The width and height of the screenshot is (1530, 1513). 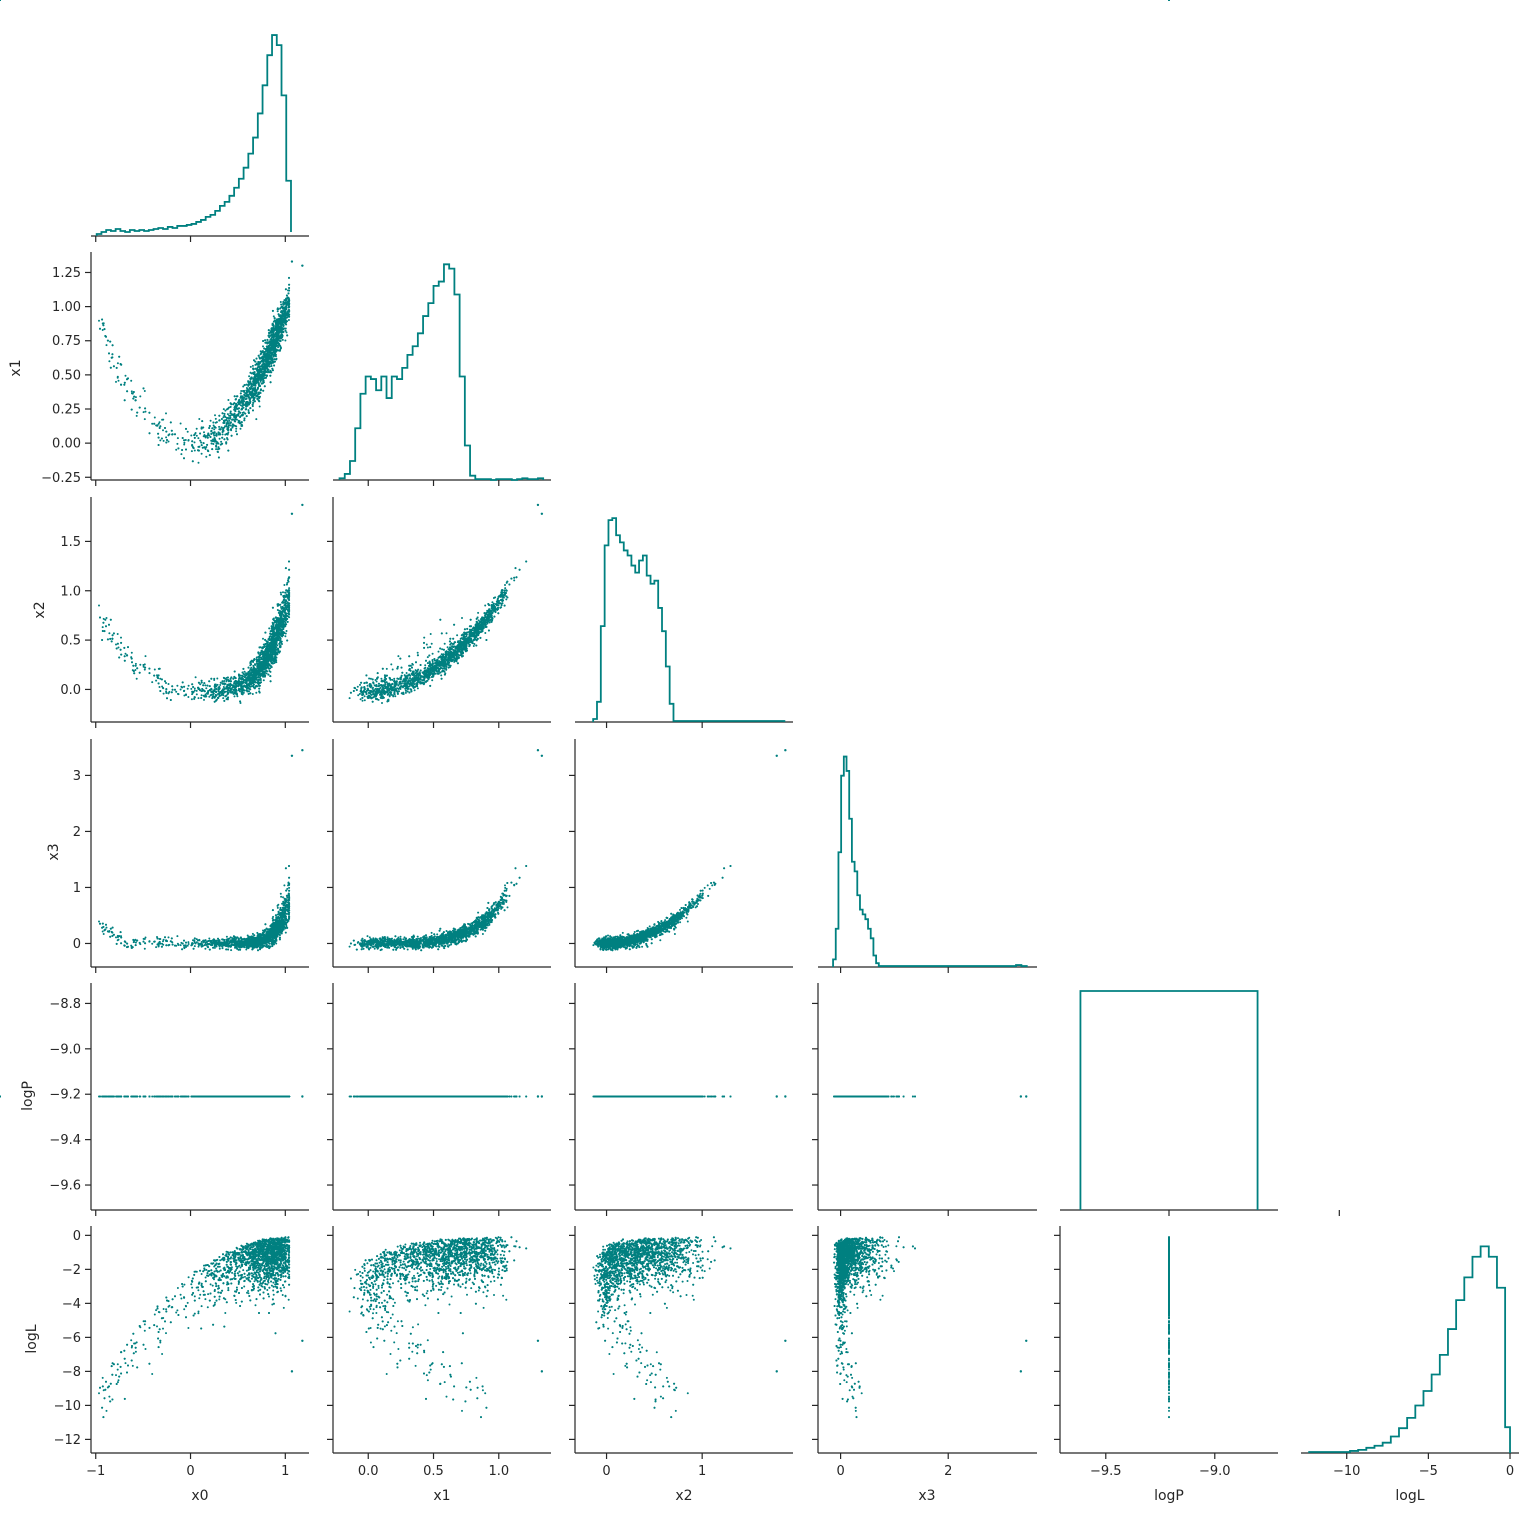 What do you see at coordinates (66, 341) in the screenshot?
I see `y-tick-label: 0.75` at bounding box center [66, 341].